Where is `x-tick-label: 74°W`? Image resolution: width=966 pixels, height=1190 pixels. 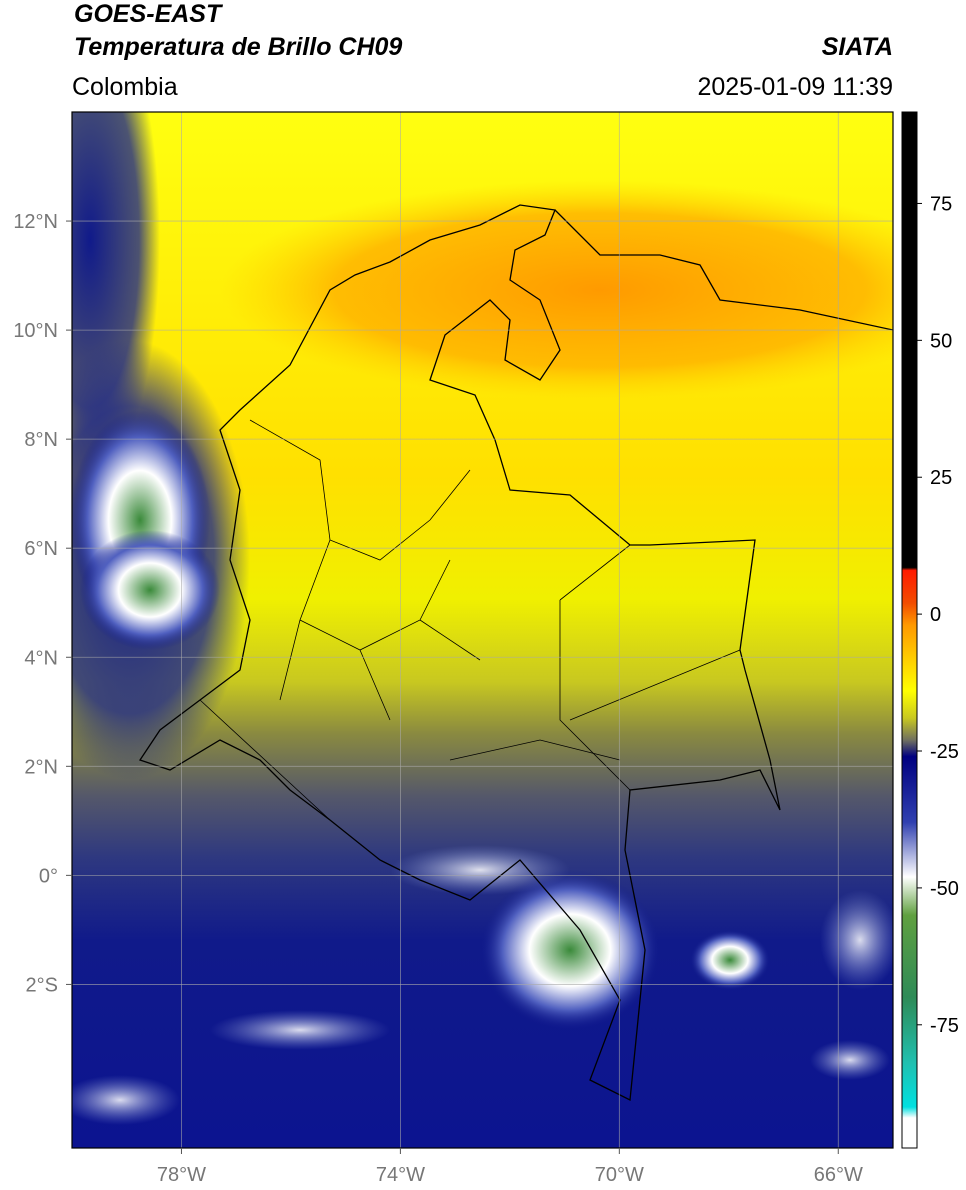
x-tick-label: 74°W is located at coordinates (400, 1175).